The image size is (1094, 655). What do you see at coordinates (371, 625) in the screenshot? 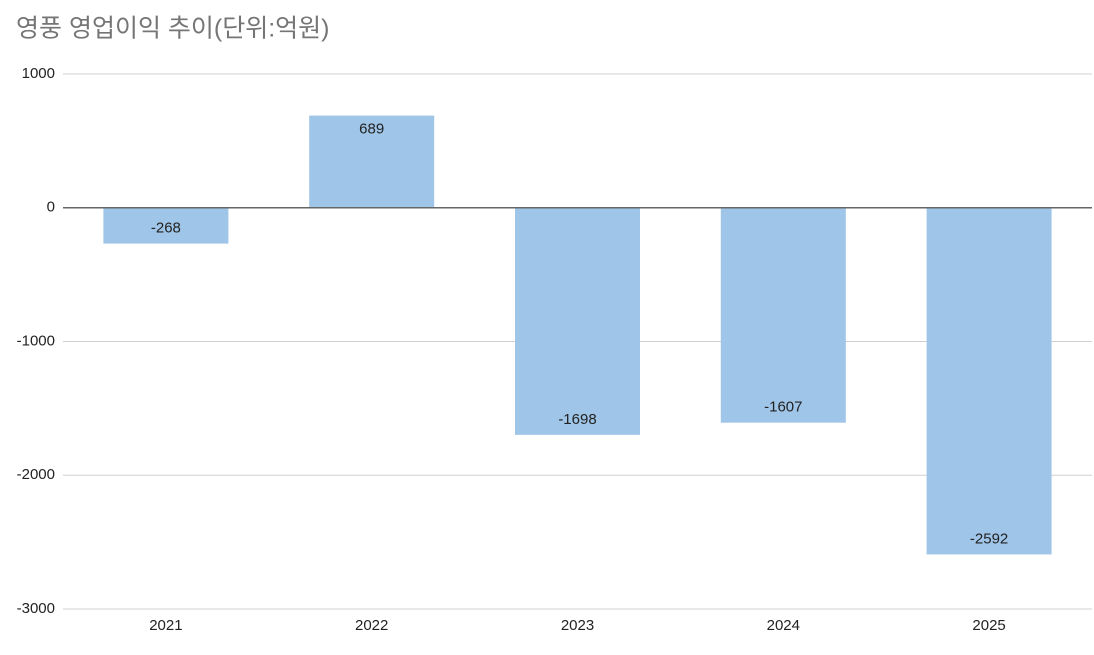
I see `x-tick-label: 2022` at bounding box center [371, 625].